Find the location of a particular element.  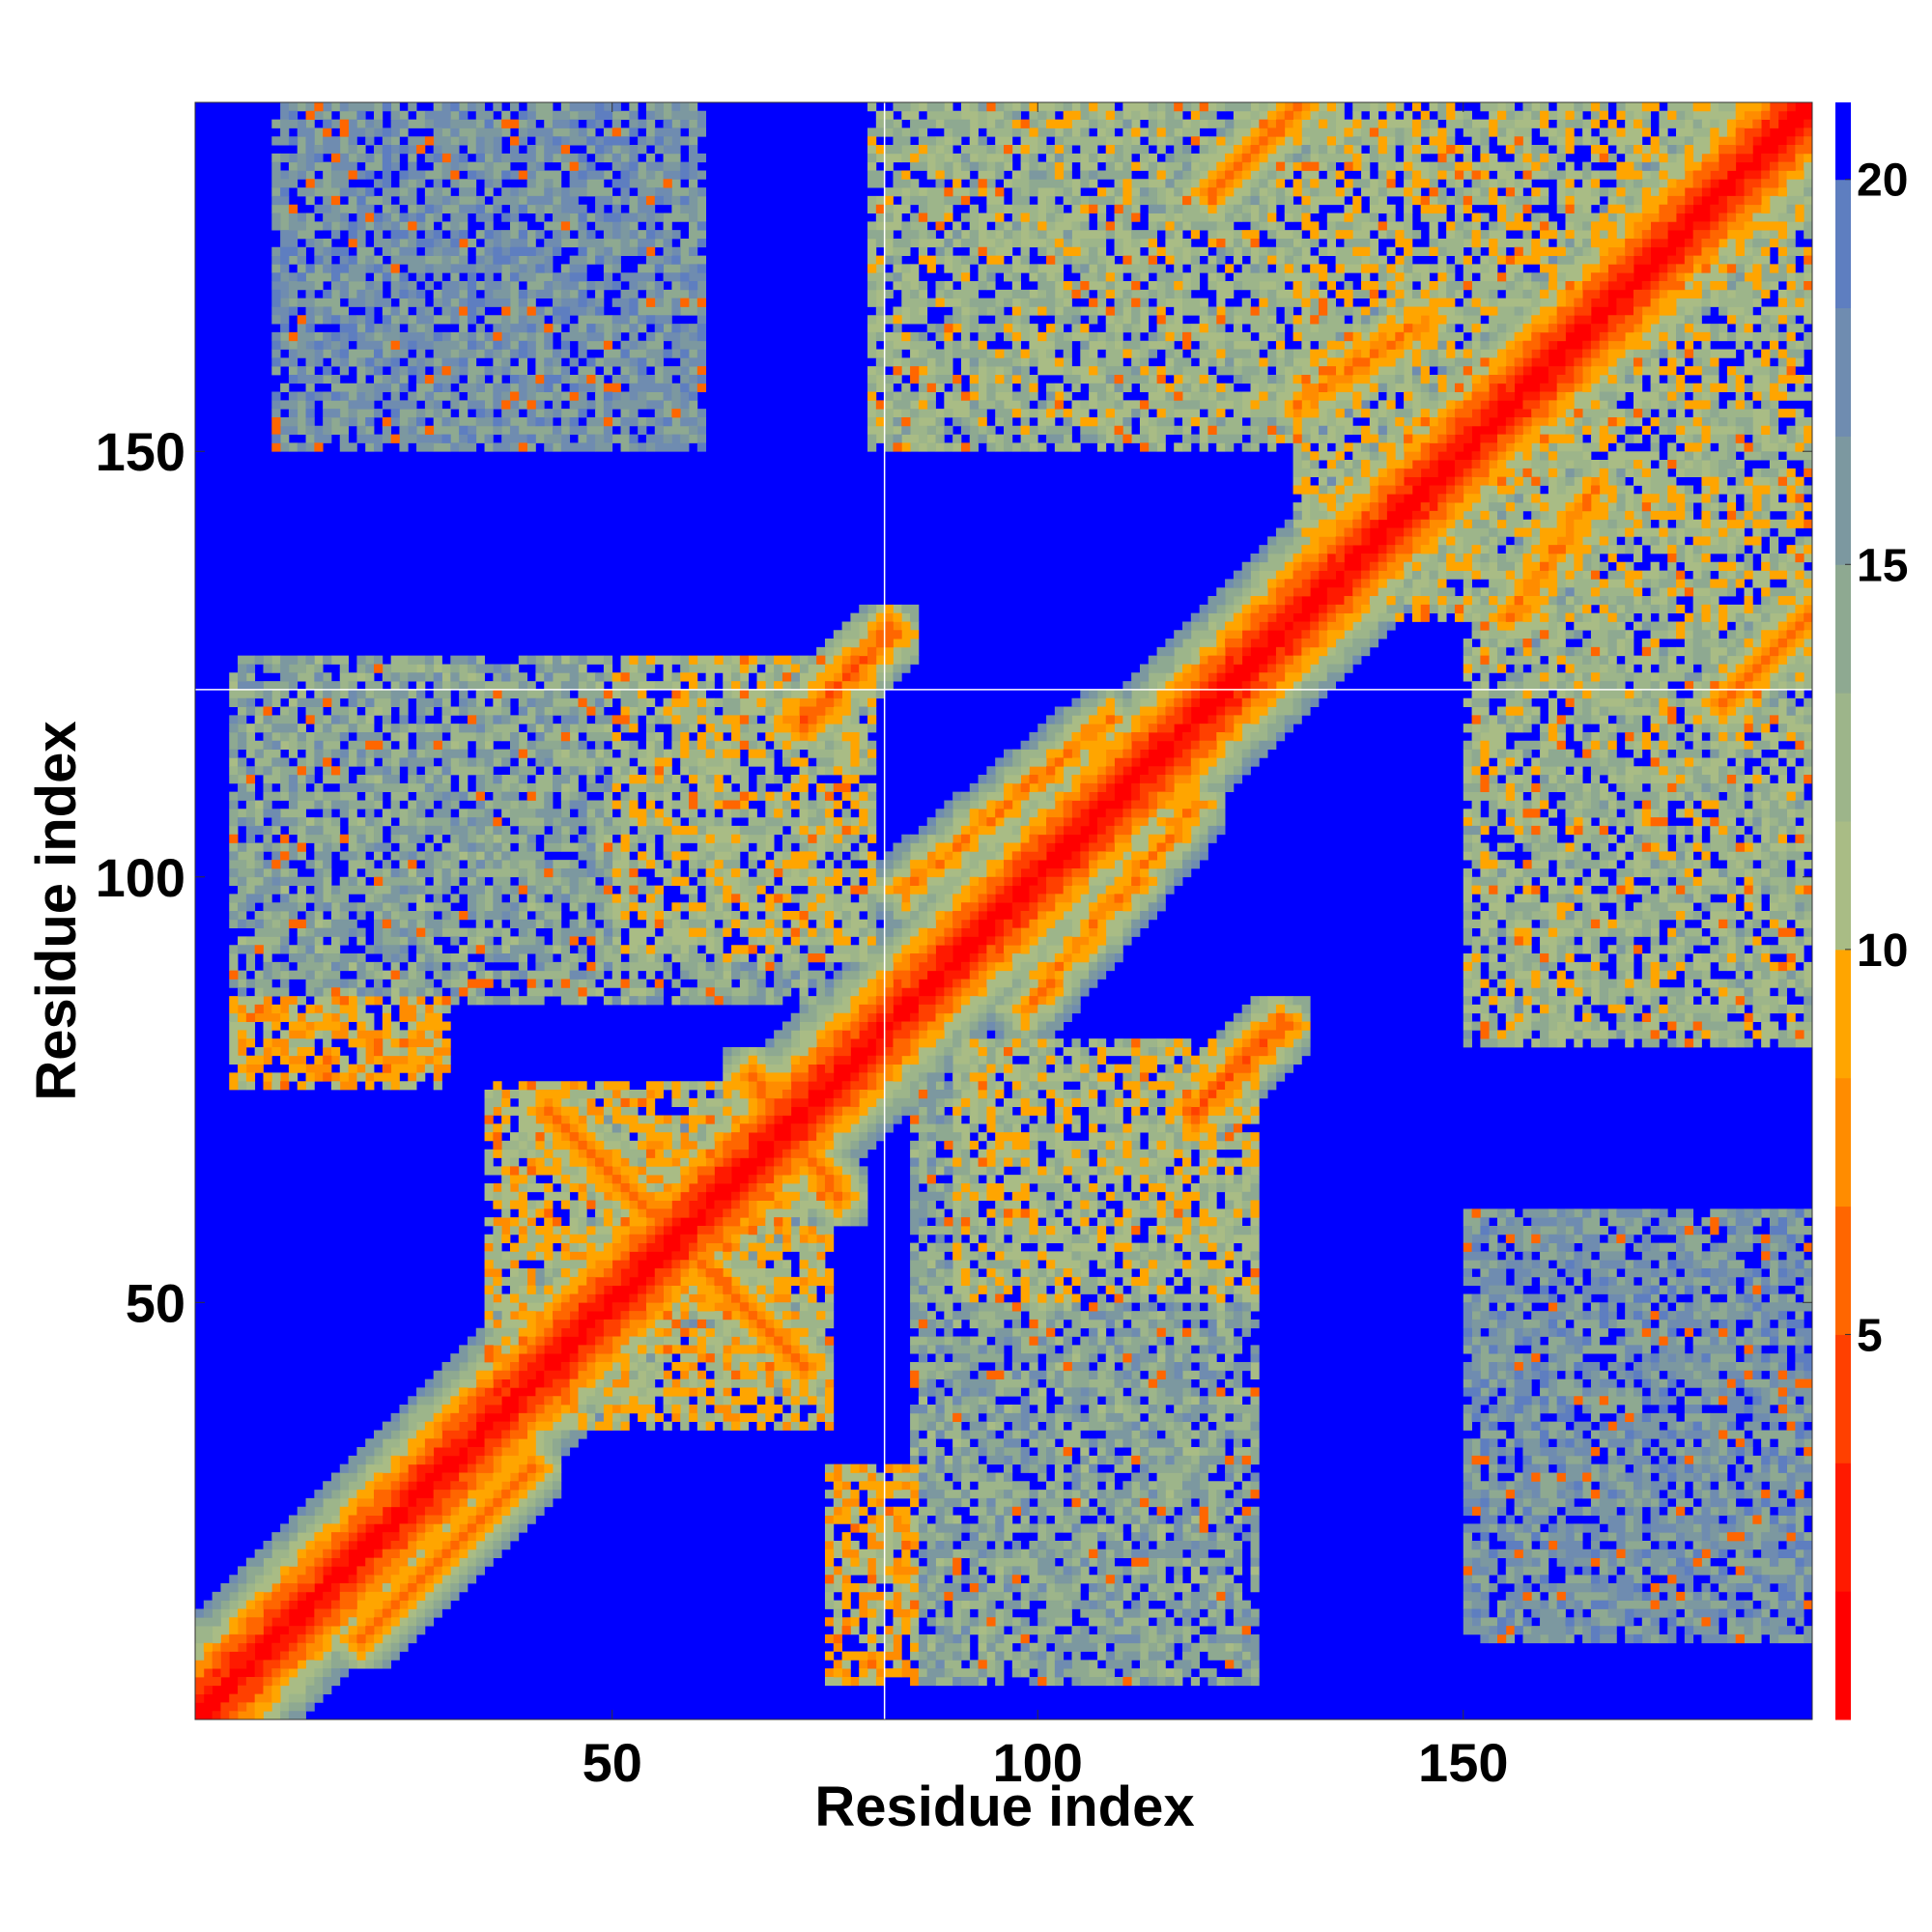

colorbar is located at coordinates (1843, 911).